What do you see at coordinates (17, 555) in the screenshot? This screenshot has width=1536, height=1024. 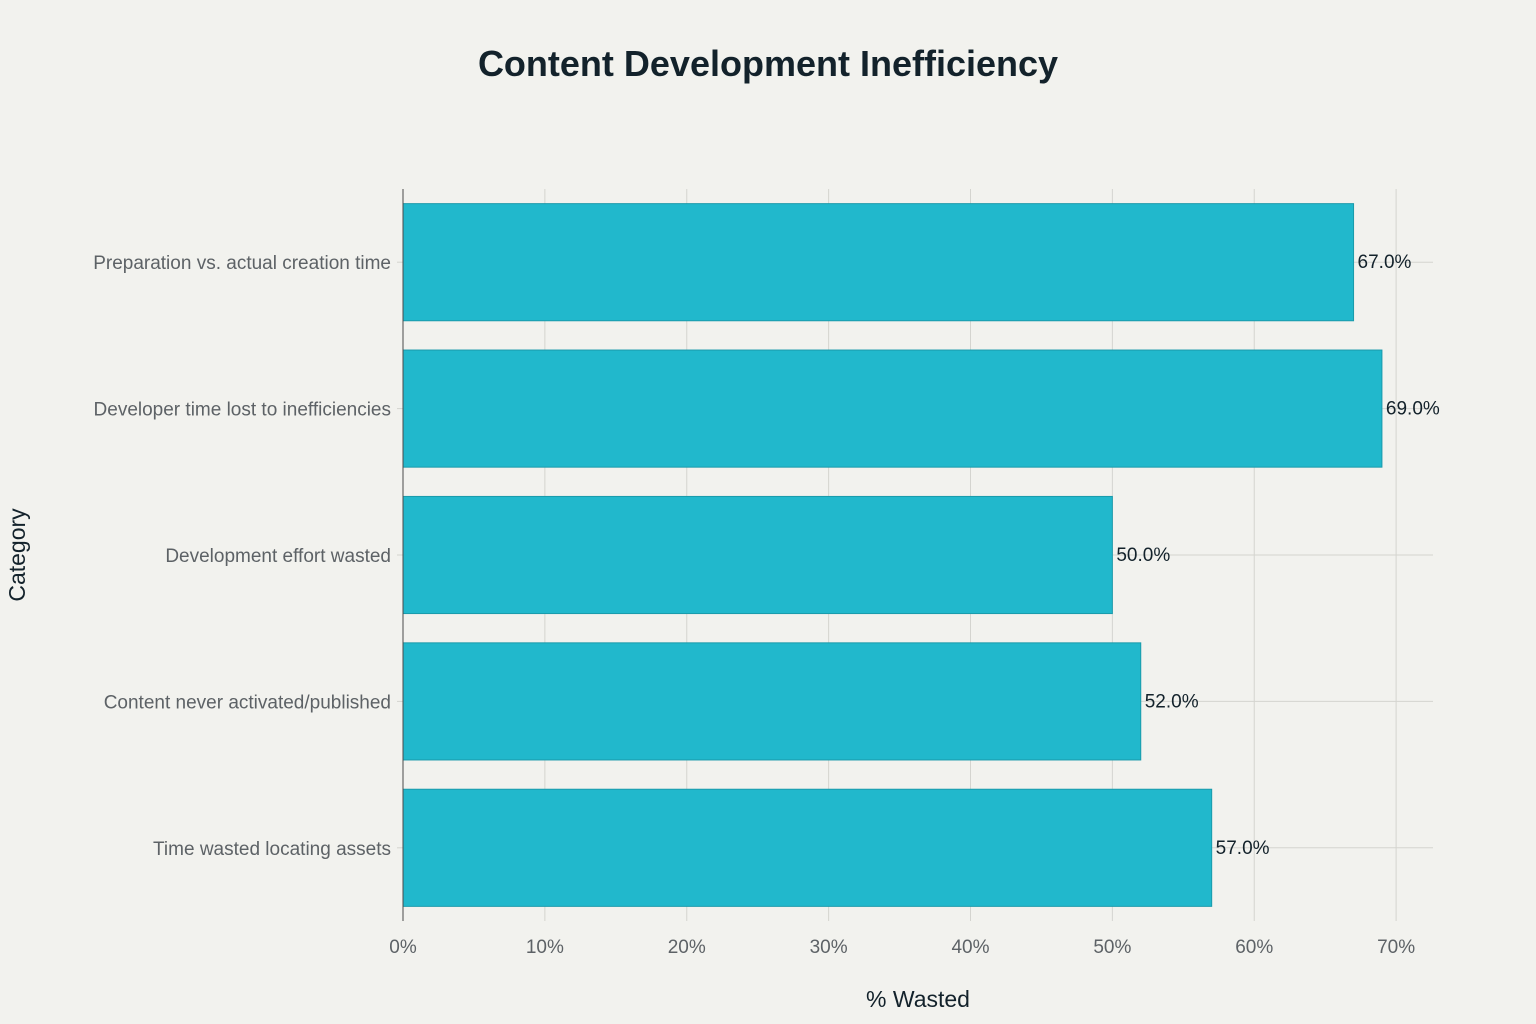 I see `y-axis-title: Category` at bounding box center [17, 555].